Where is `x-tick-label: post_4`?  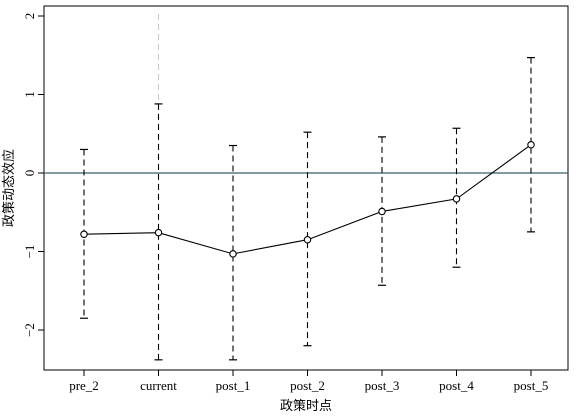
x-tick-label: post_4 is located at coordinates (456, 385).